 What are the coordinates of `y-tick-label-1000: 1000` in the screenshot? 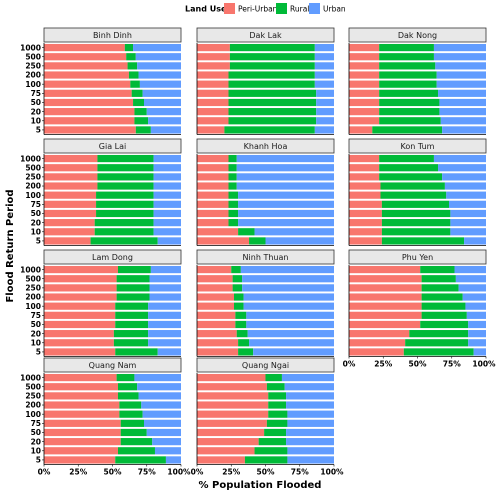 It's located at (30, 269).